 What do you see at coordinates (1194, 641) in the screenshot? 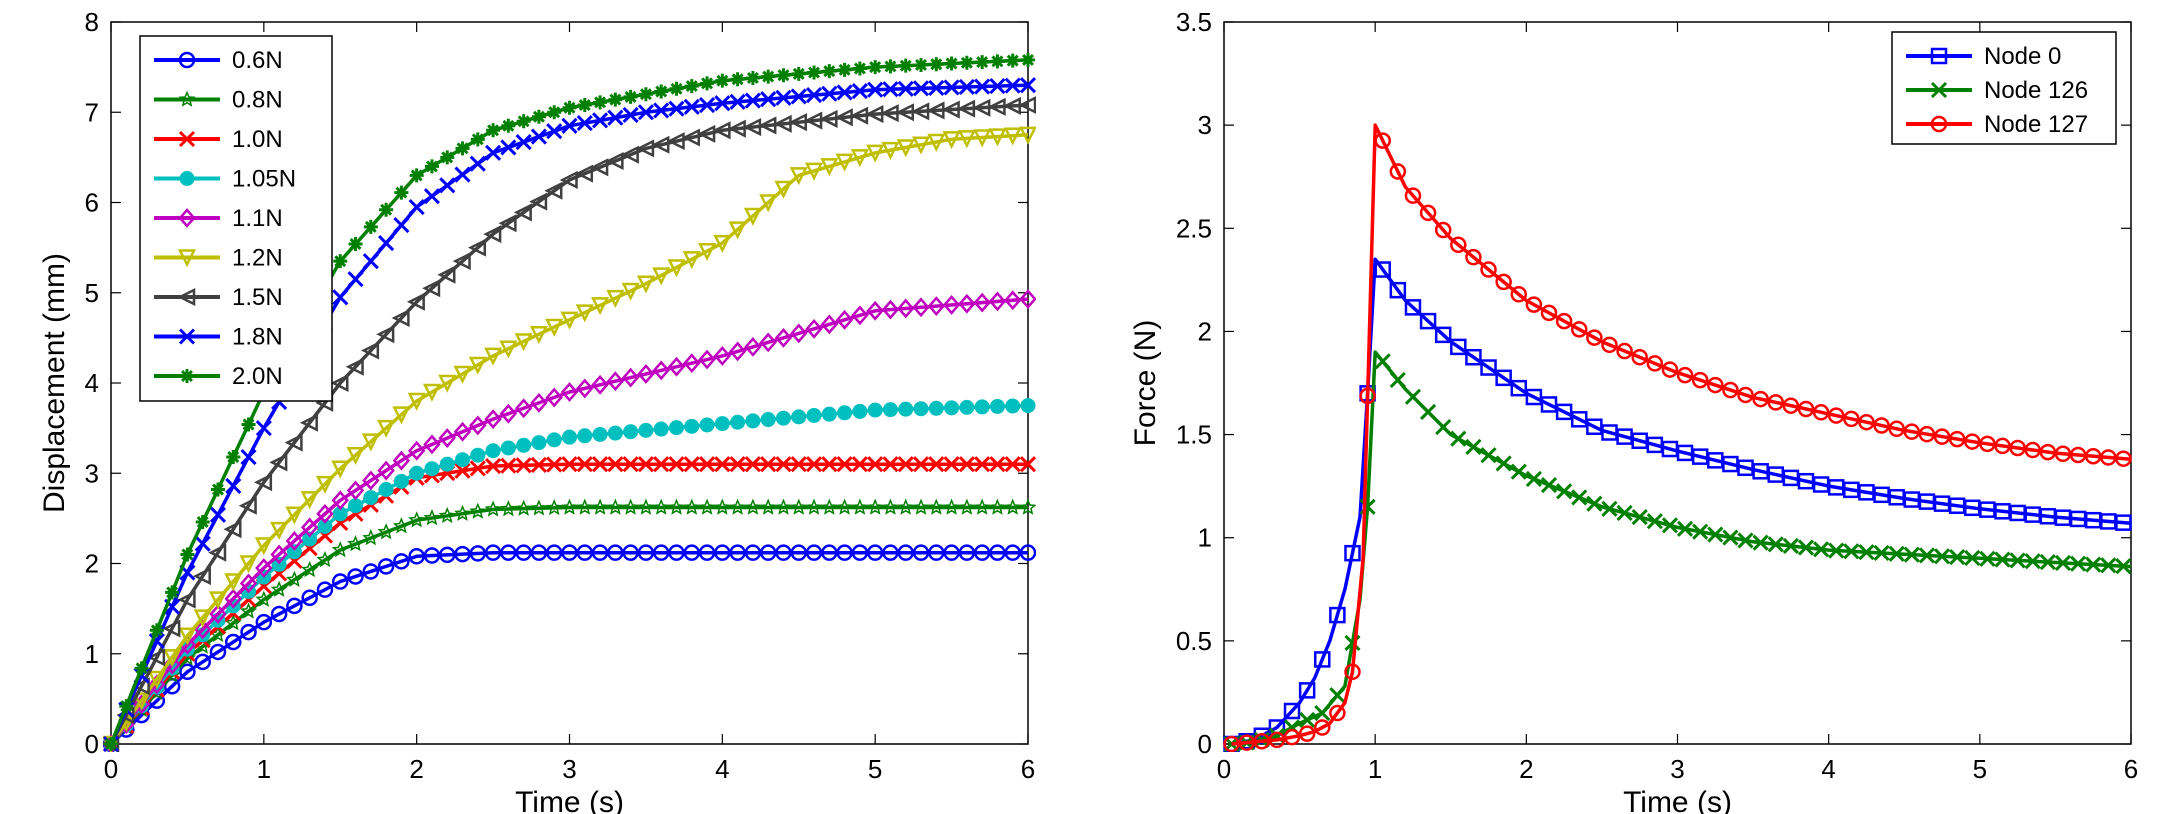
I see `y-tick-label: 0.5` at bounding box center [1194, 641].